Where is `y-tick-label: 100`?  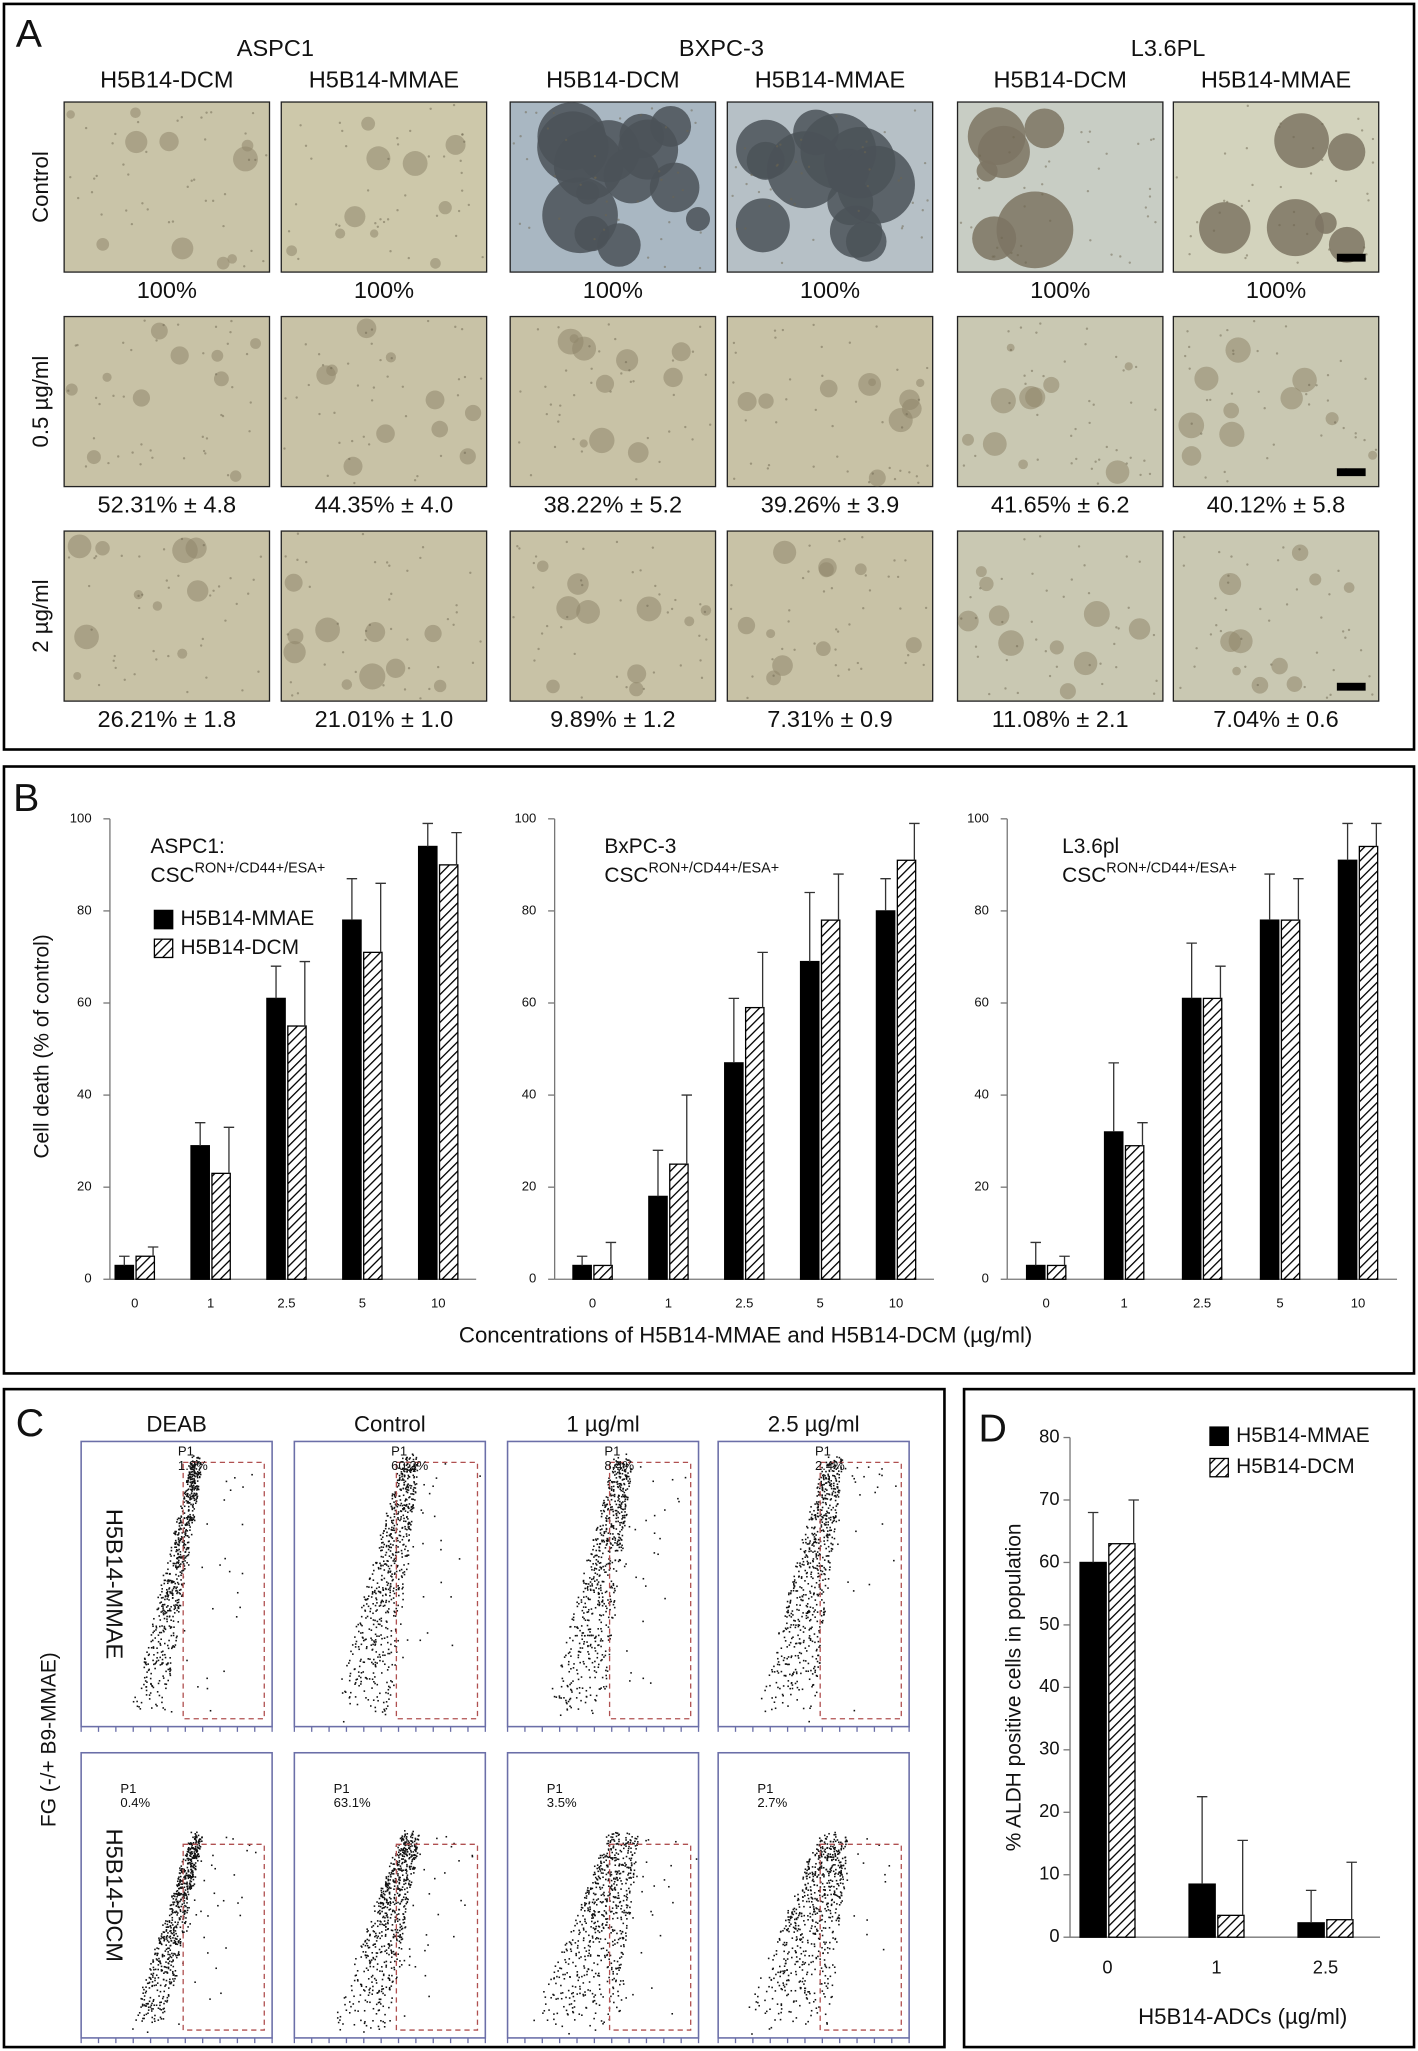 y-tick-label: 100 is located at coordinates (978, 817).